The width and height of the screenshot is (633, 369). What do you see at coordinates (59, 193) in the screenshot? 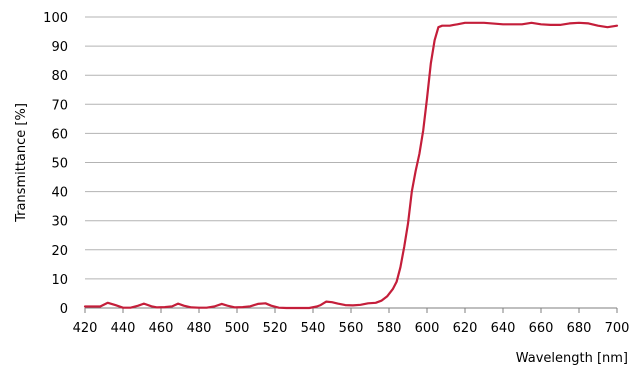
I see `y-tick-label-40: 40` at bounding box center [59, 193].